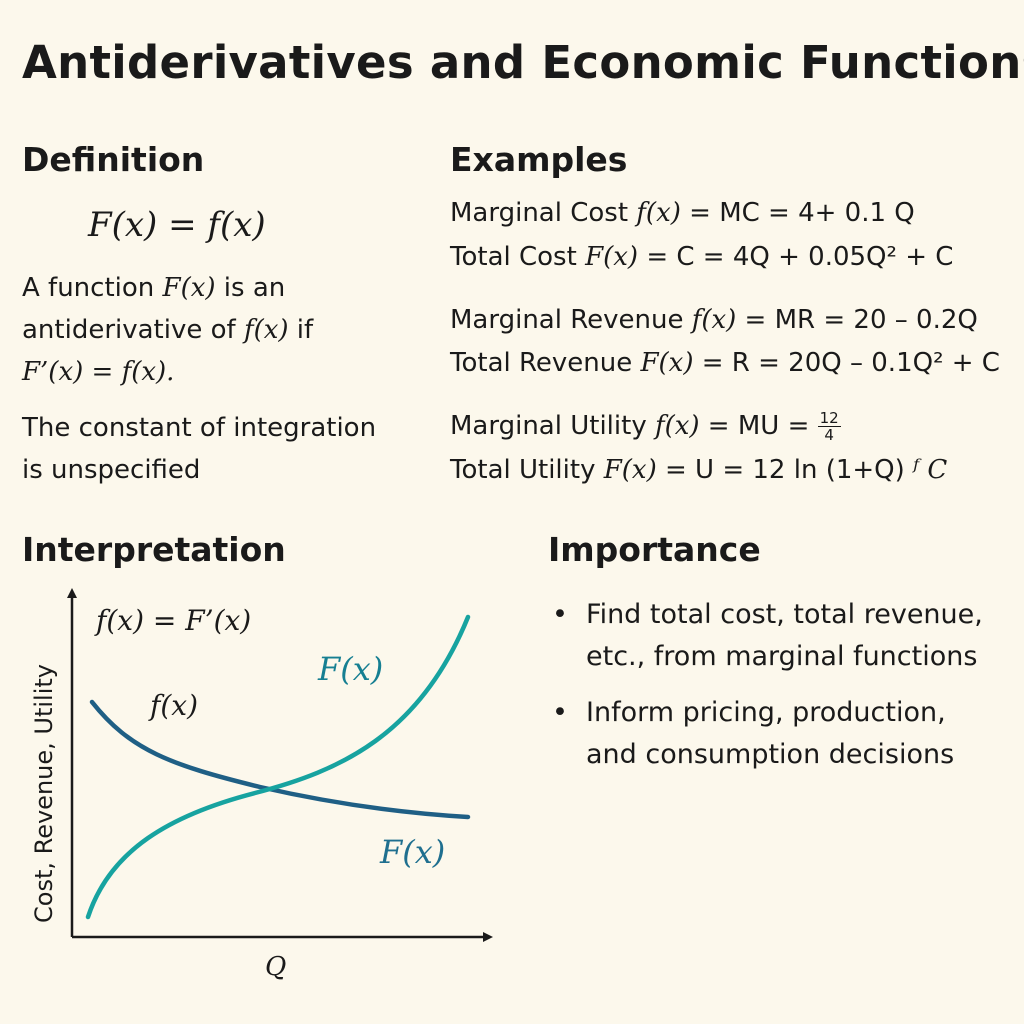 The height and width of the screenshot is (1024, 1024). What do you see at coordinates (177, 225) in the screenshot?
I see `definition-formula: F(x) = f(x)` at bounding box center [177, 225].